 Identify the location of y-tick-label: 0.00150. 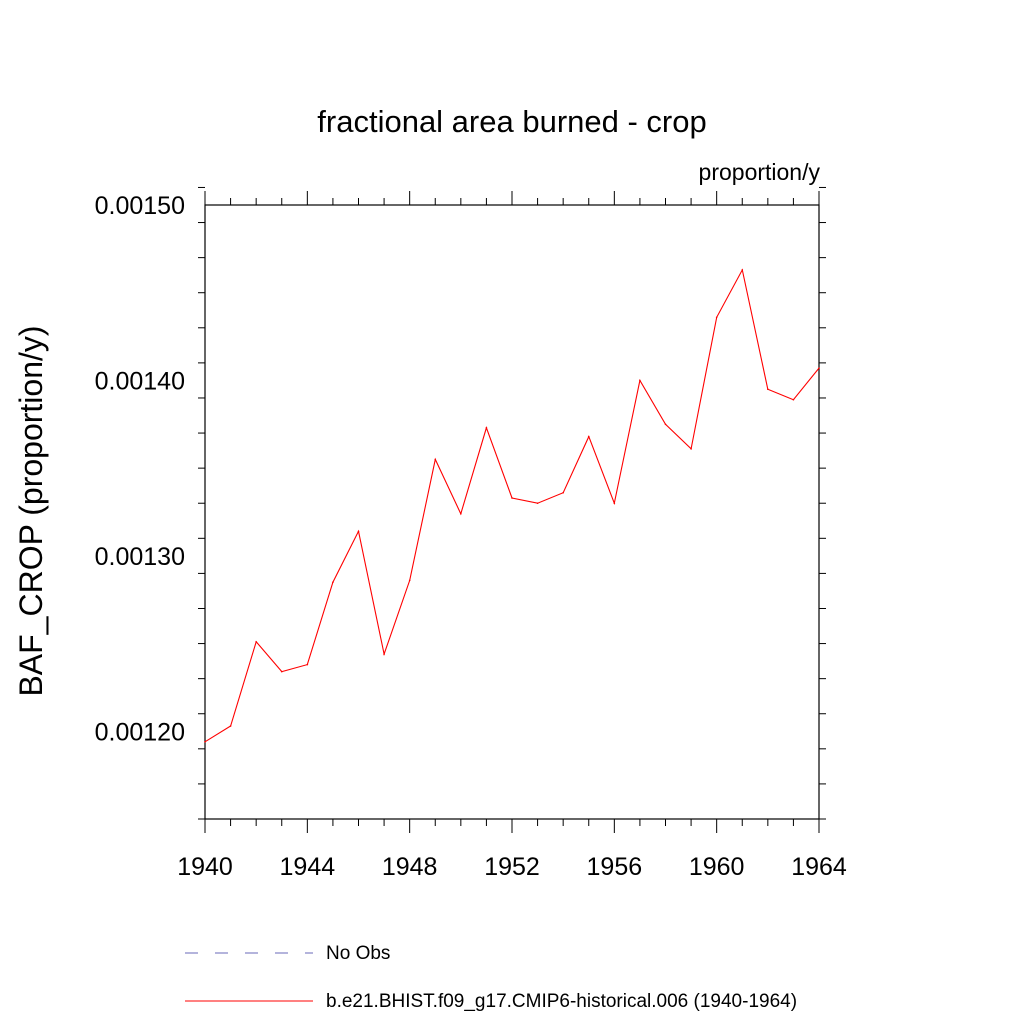
(140, 206).